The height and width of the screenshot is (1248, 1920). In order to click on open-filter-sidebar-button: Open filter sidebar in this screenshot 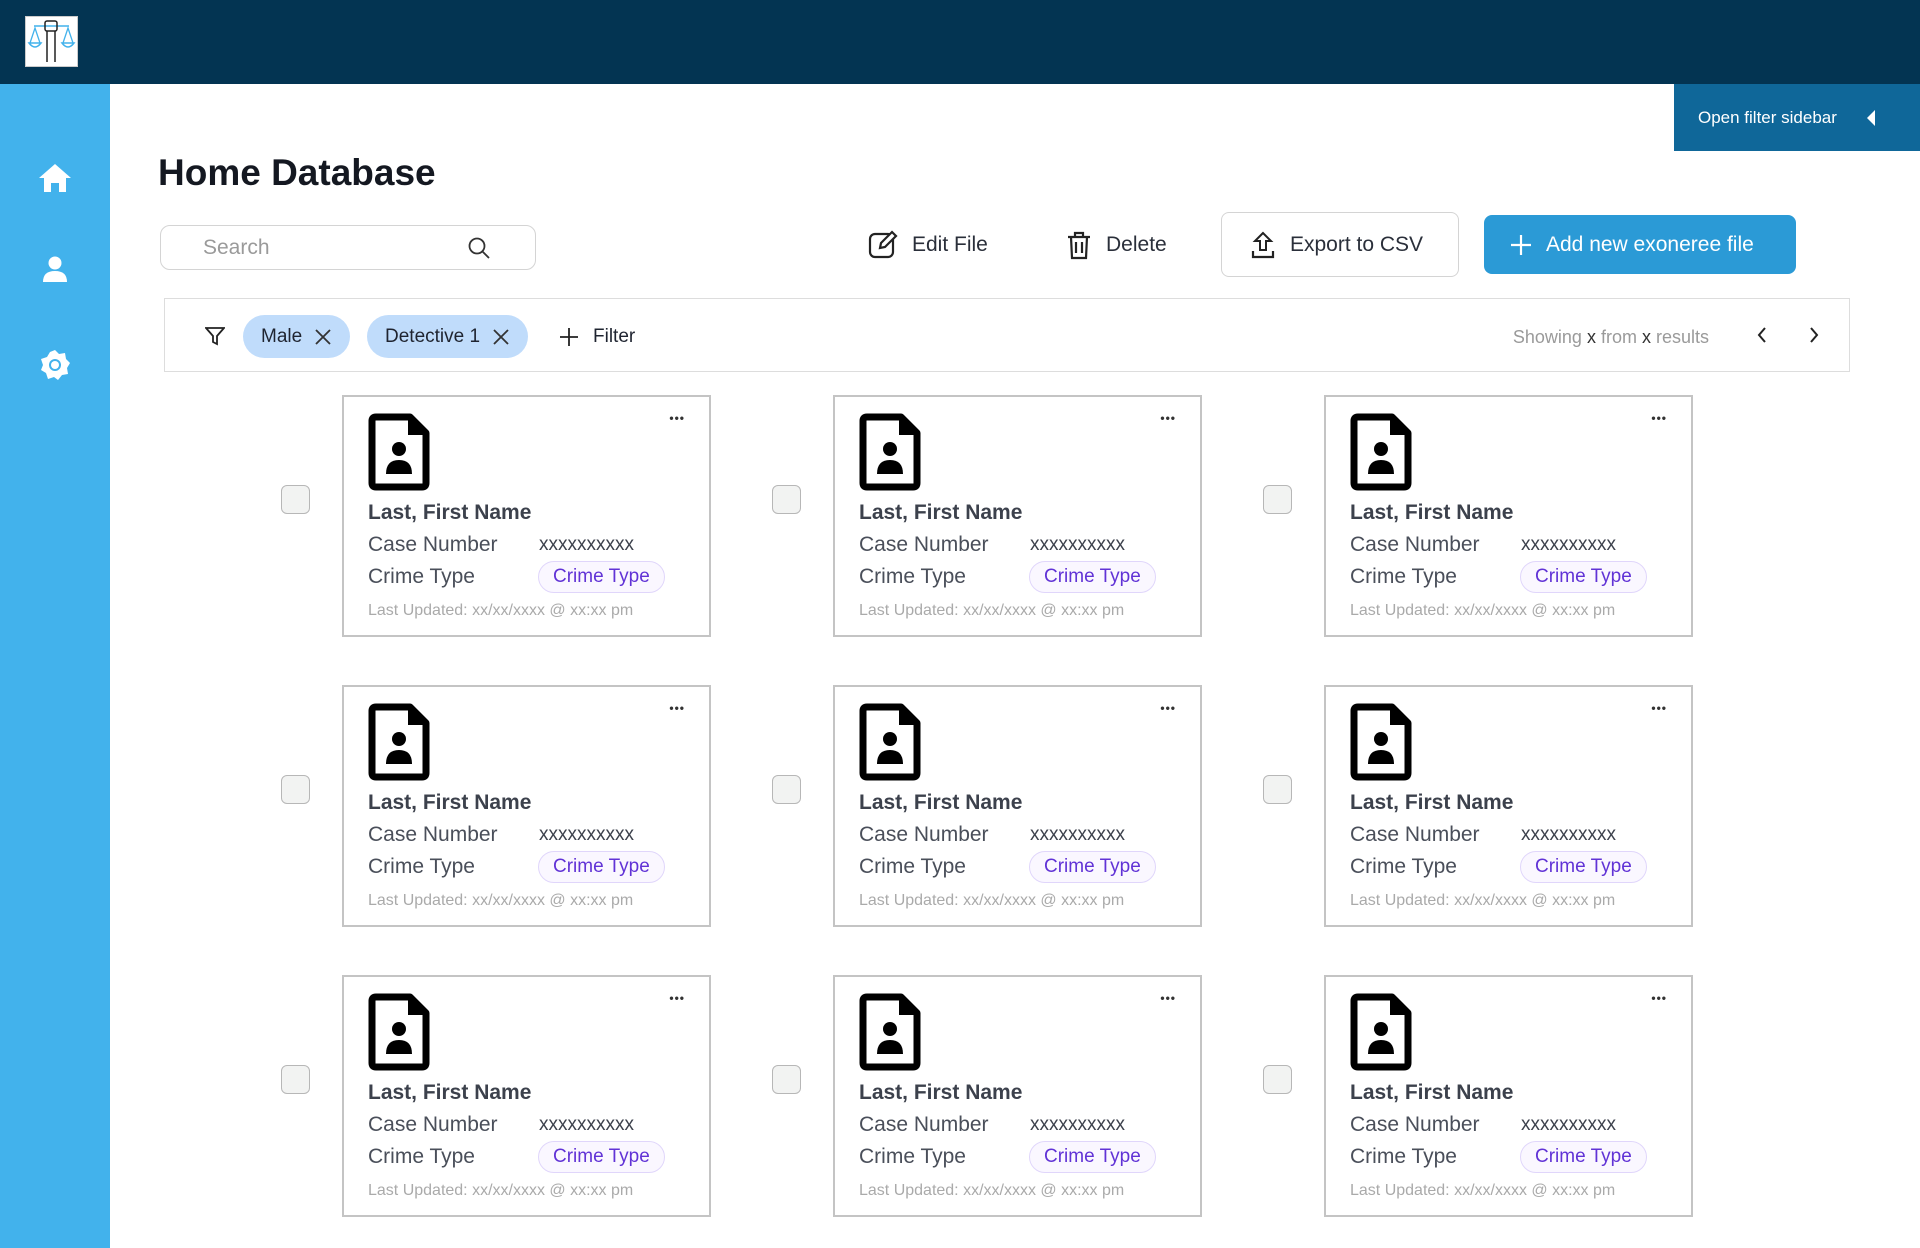, I will do `click(1797, 117)`.